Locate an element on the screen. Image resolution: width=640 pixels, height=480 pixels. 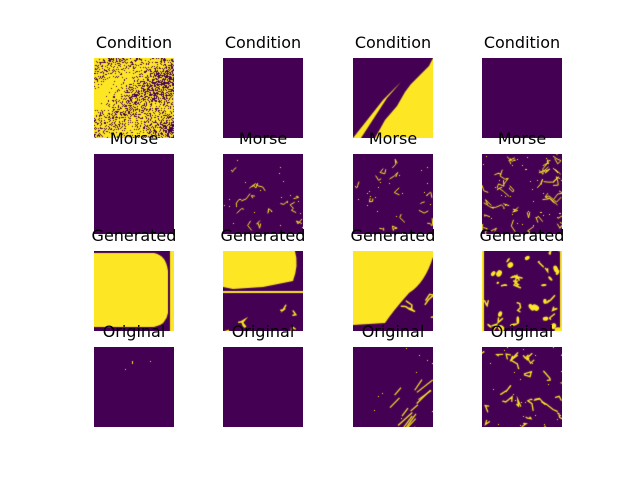
condition-panel-1 noisy-speckle-mask-icon is located at coordinates (134, 98).